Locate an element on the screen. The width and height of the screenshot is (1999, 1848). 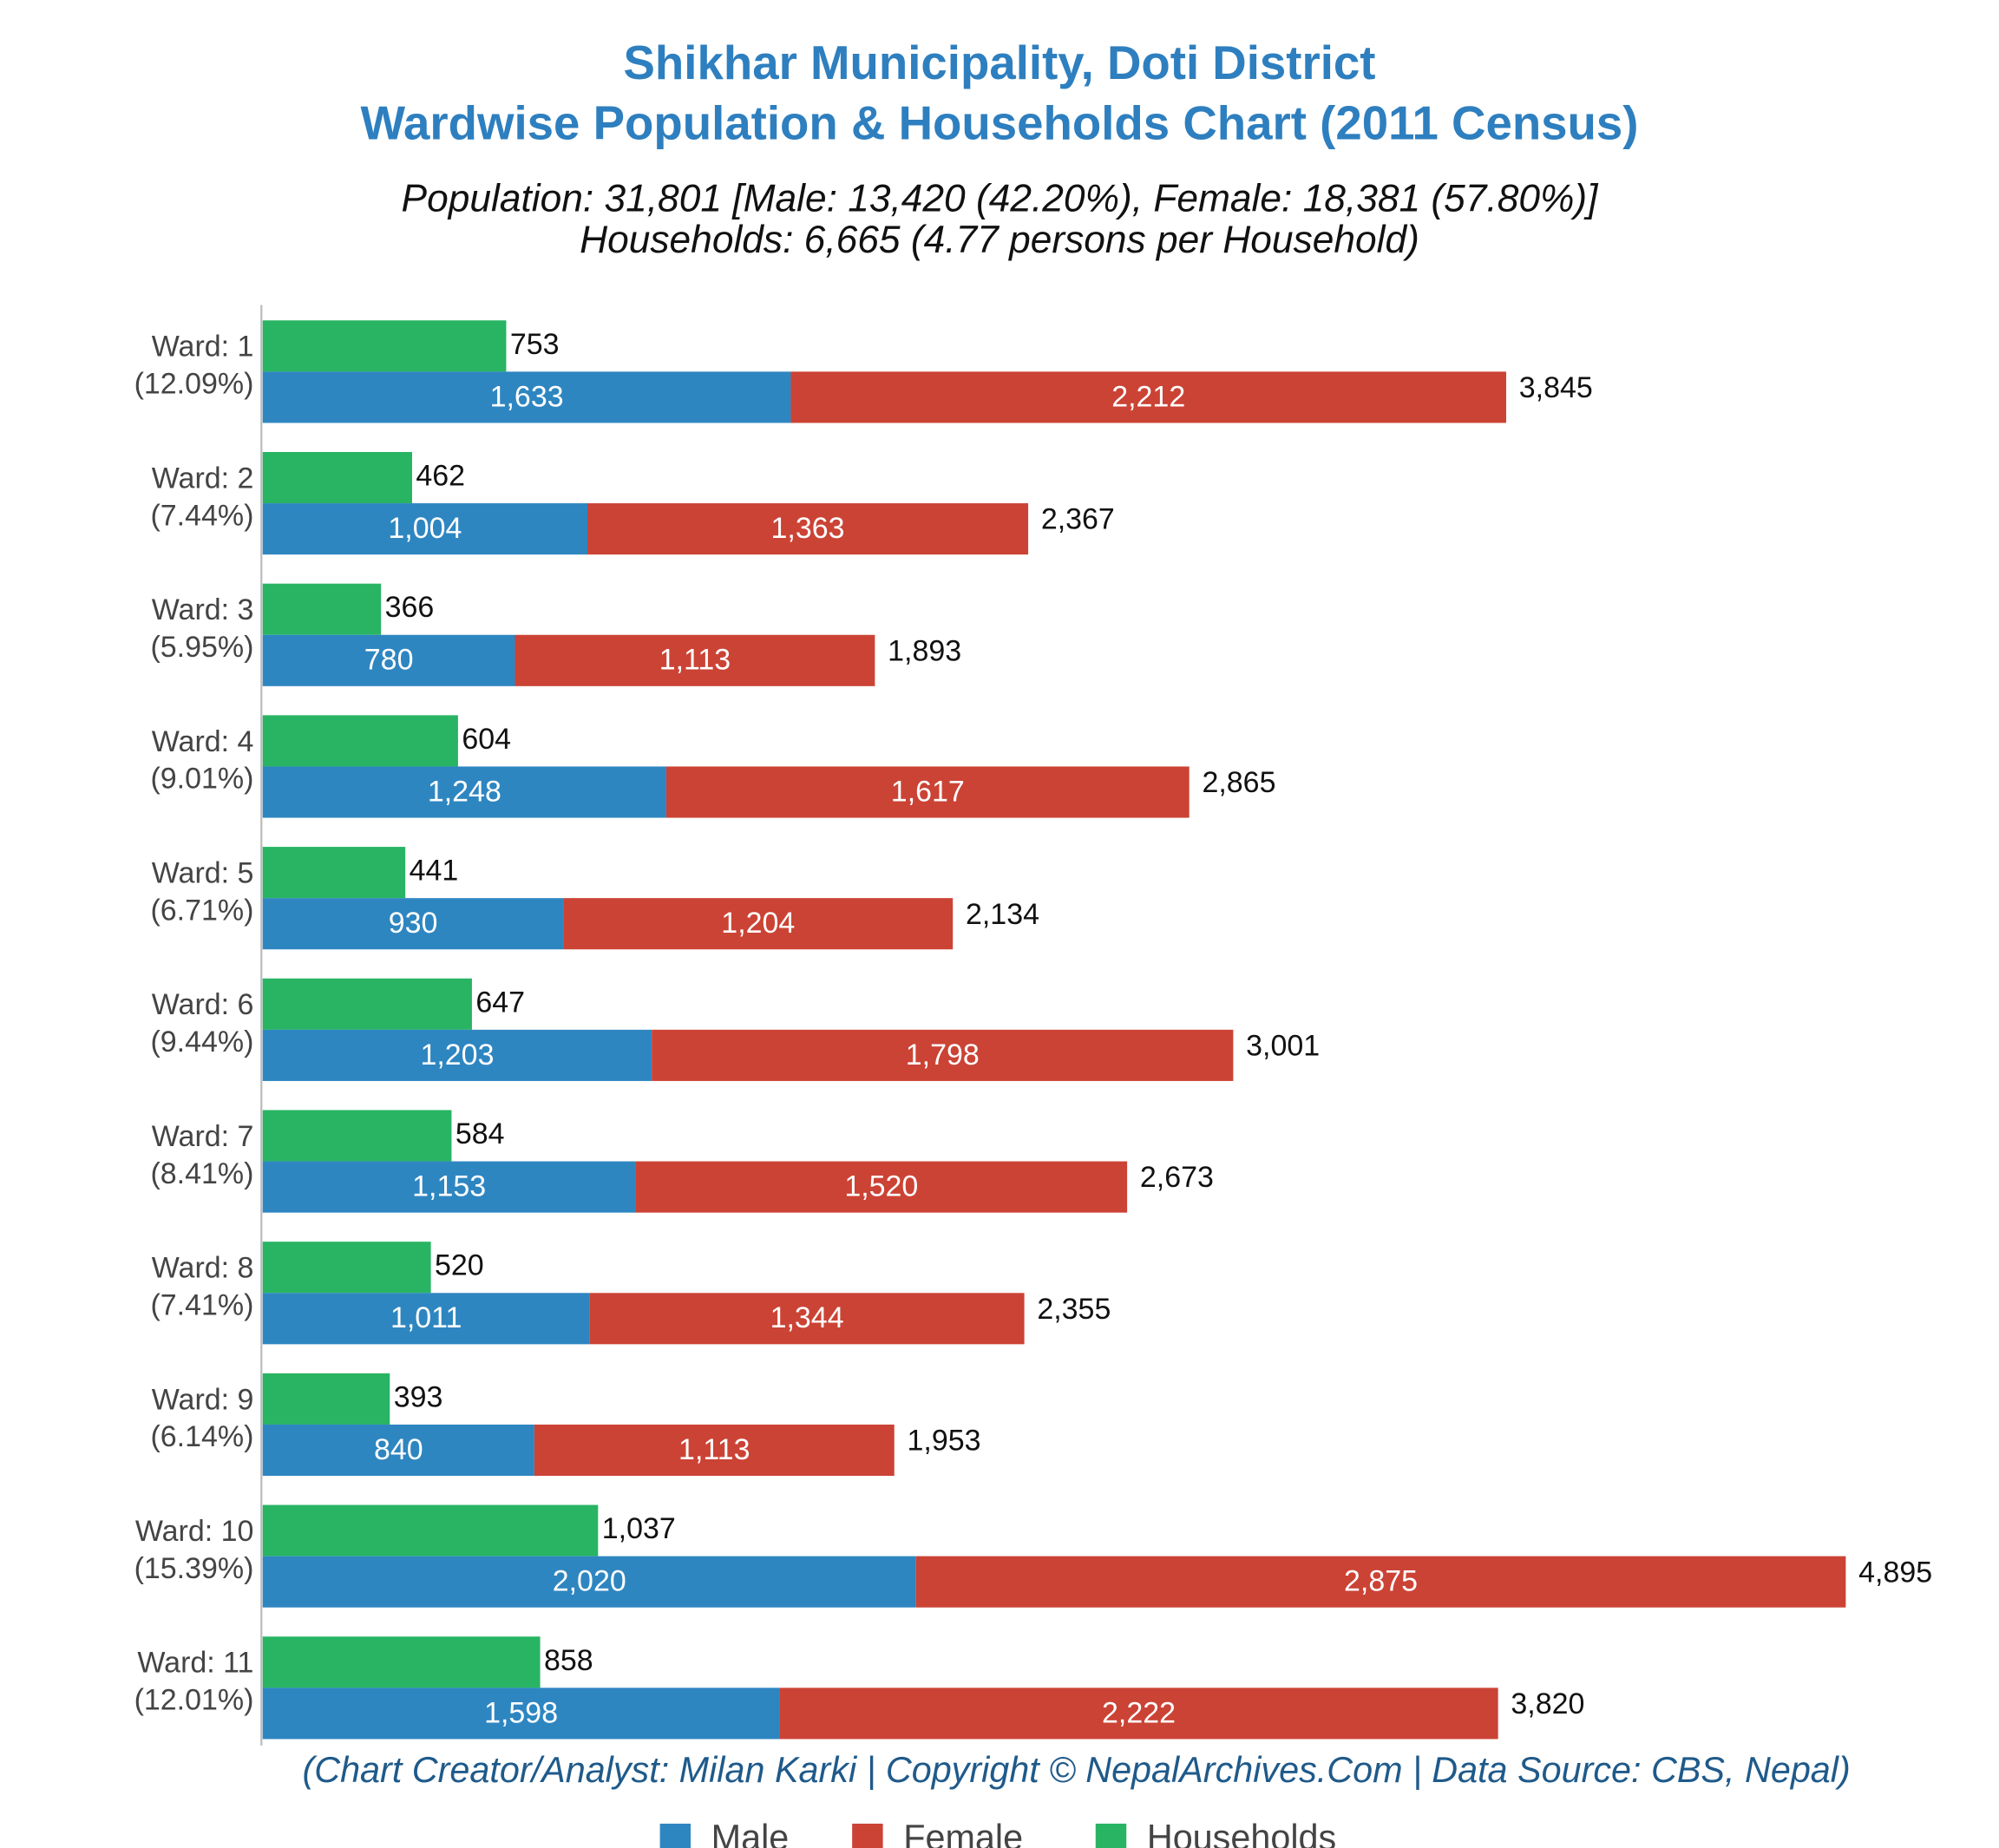
segment-label: 930 is located at coordinates (413, 923).